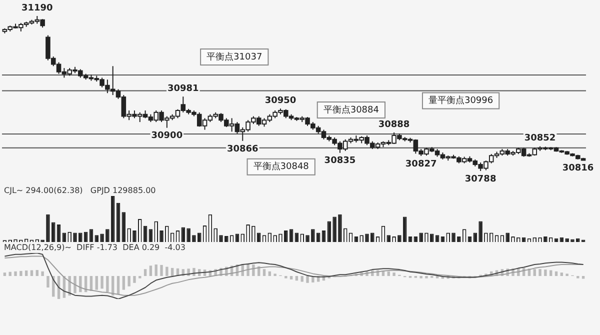 Image resolution: width=600 pixels, height=335 pixels. What do you see at coordinates (461, 100) in the screenshot?
I see `ref-line-label: 量平衡点30996` at bounding box center [461, 100].